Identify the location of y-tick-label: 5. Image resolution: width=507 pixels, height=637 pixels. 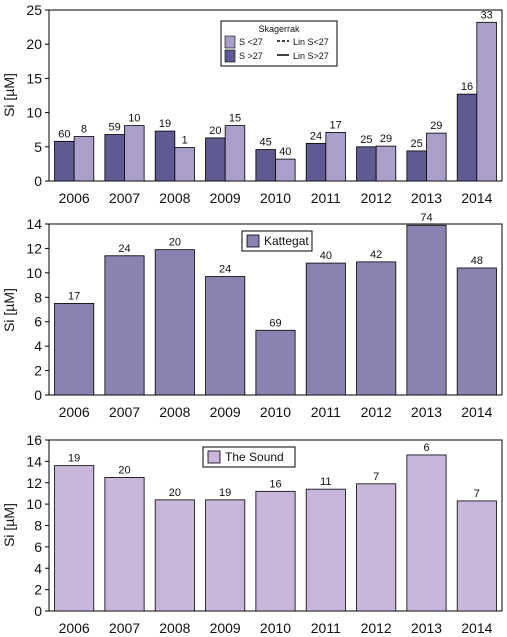
(38, 147).